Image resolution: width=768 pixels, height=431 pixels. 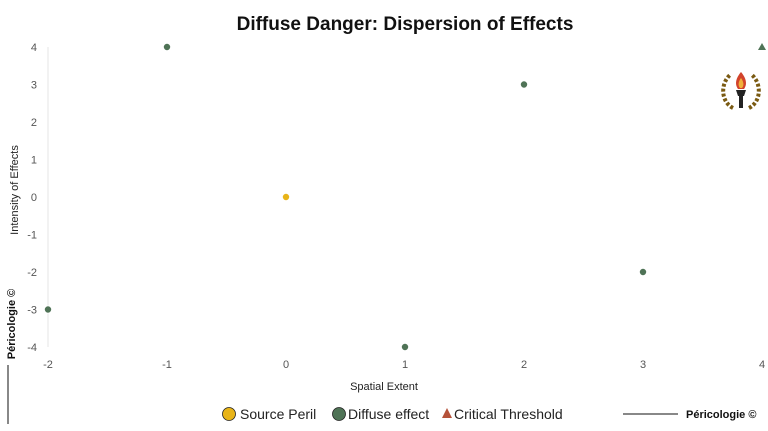 What do you see at coordinates (286, 365) in the screenshot?
I see `x-tick-label: 0` at bounding box center [286, 365].